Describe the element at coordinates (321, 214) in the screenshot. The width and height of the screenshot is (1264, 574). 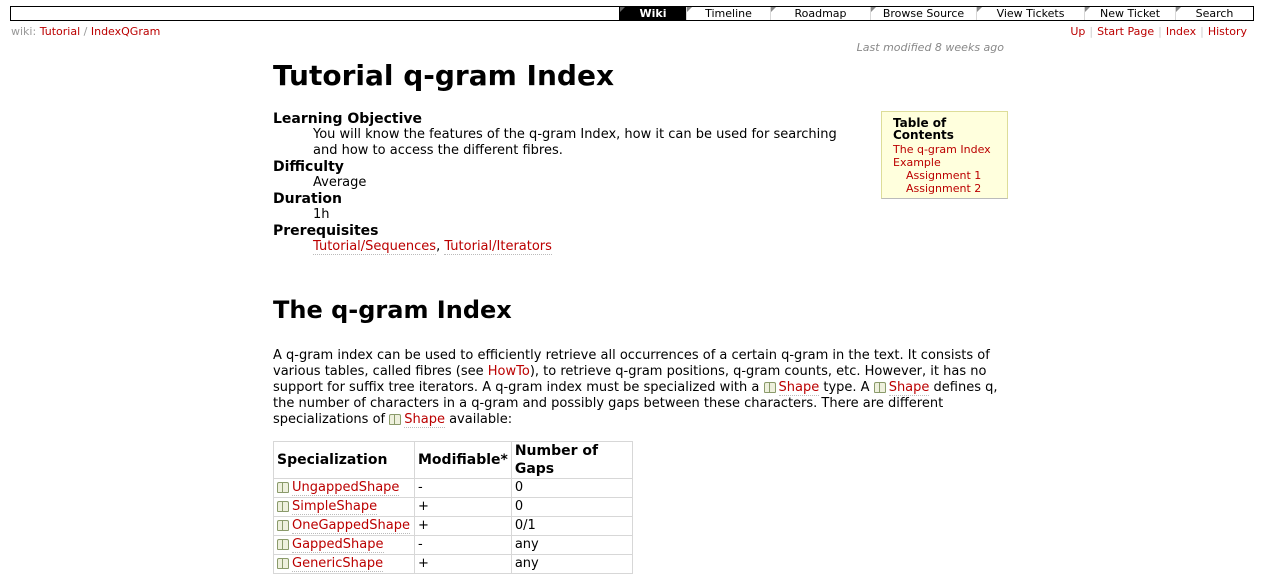
I see `info-desc-duration: 1h` at that location.